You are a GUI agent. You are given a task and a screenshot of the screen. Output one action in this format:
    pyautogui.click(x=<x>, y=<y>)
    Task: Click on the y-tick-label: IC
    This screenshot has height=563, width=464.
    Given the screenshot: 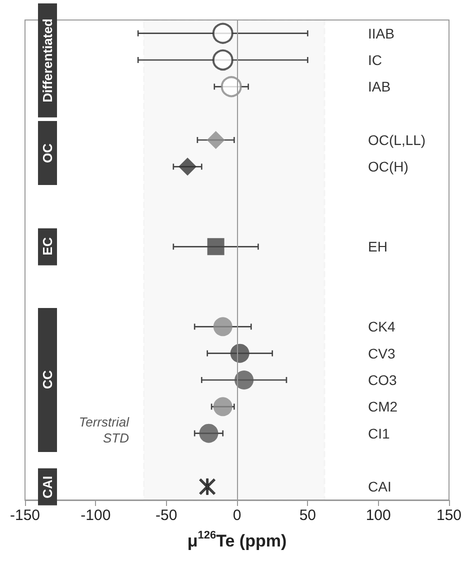 What is the action you would take?
    pyautogui.click(x=375, y=60)
    